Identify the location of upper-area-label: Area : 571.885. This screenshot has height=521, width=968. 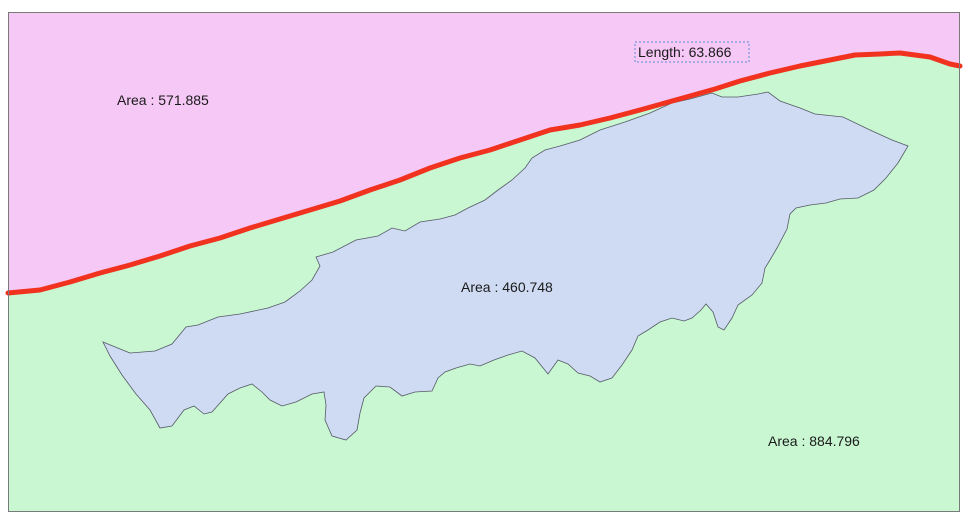
(163, 100).